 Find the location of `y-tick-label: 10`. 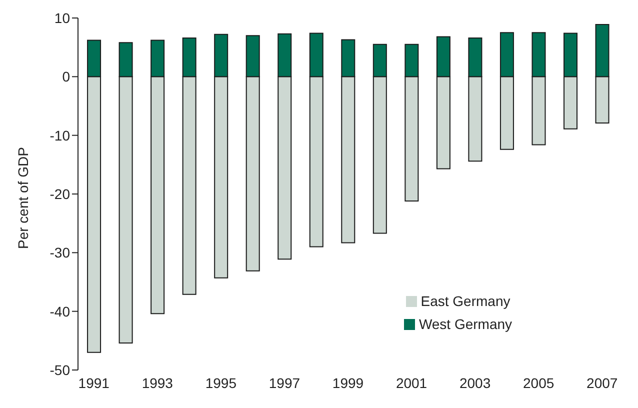

y-tick-label: 10 is located at coordinates (62, 18).